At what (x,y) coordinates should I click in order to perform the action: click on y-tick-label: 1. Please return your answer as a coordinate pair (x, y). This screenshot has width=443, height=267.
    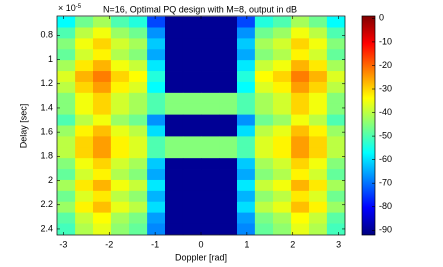
    Looking at the image, I should click on (50, 59).